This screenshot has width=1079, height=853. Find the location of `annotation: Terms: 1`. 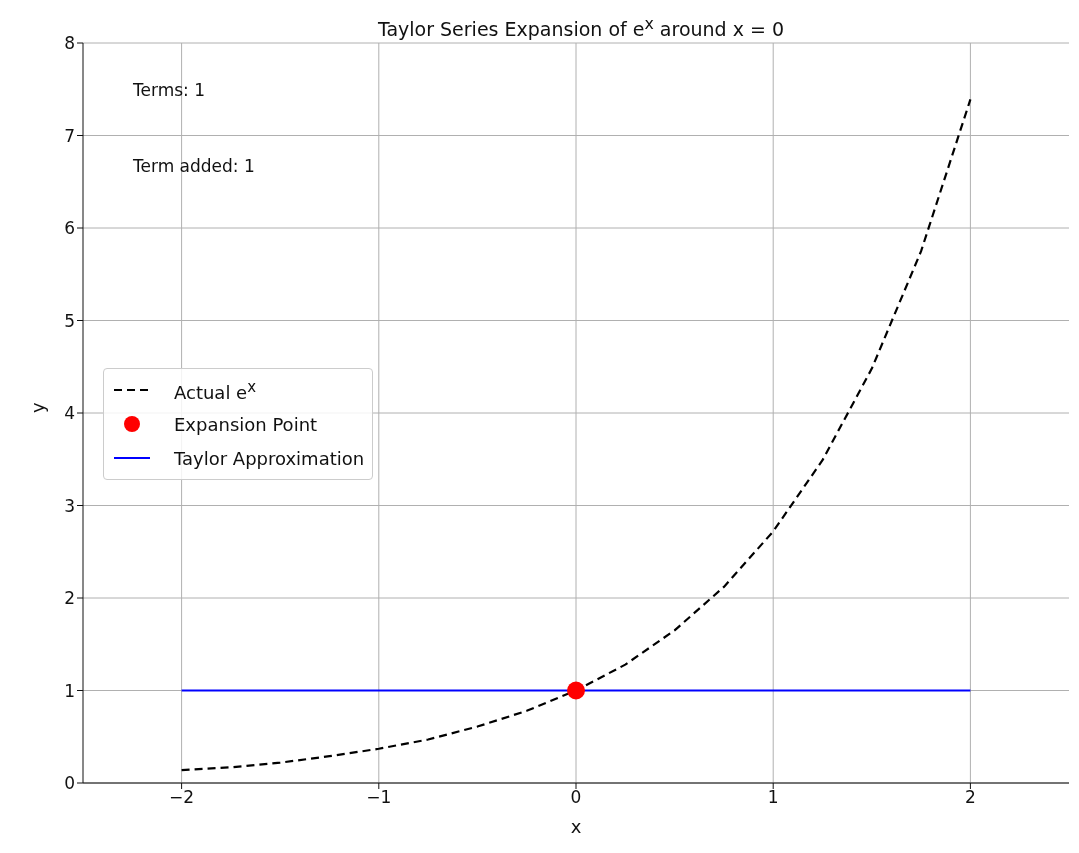

annotation: Terms: 1 is located at coordinates (169, 90).